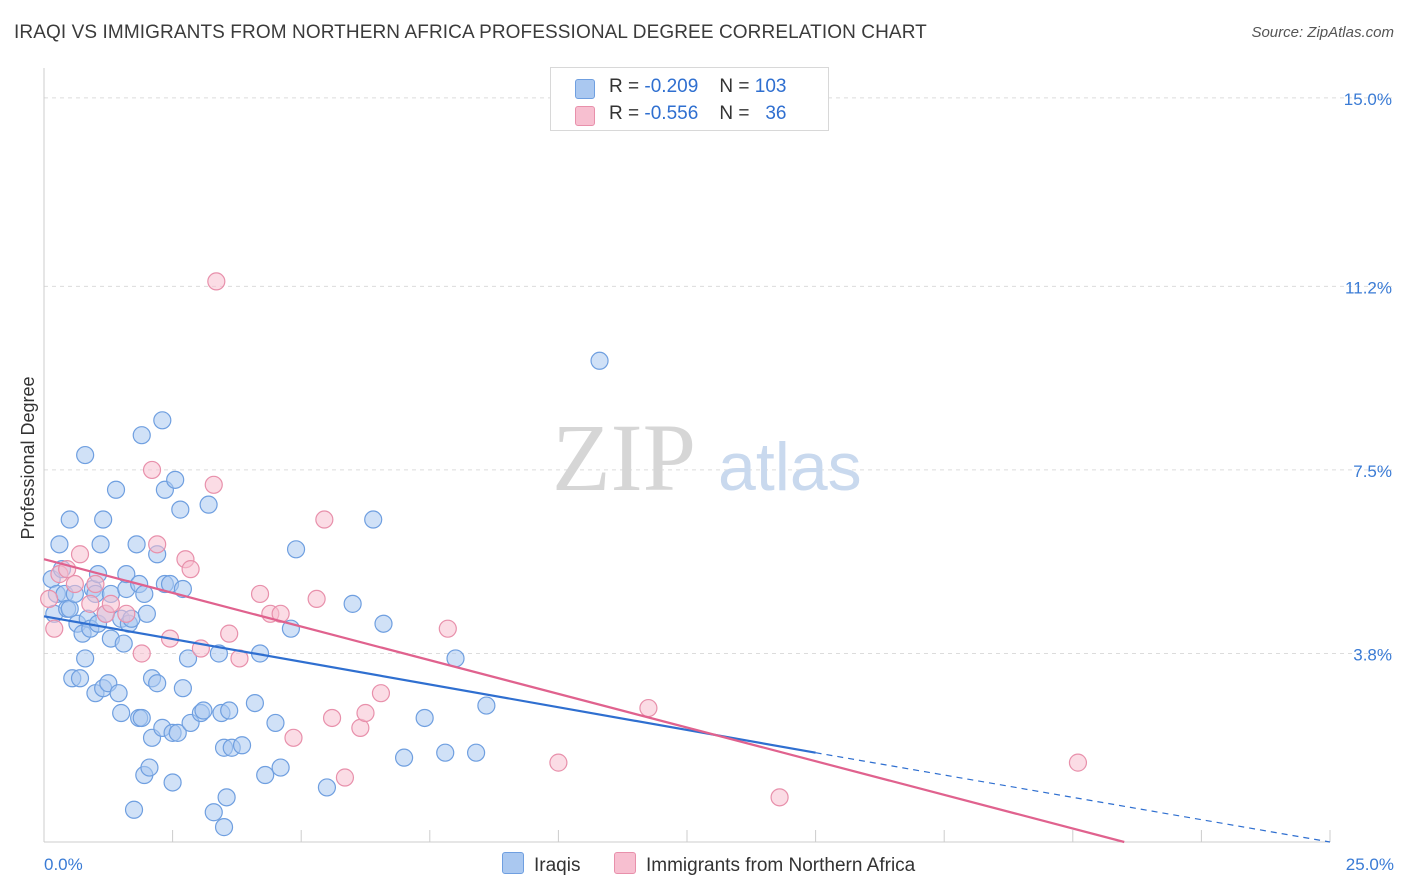 The height and width of the screenshot is (892, 1406). What do you see at coordinates (585, 116) in the screenshot?
I see `legend-swatch-northern-africa` at bounding box center [585, 116].